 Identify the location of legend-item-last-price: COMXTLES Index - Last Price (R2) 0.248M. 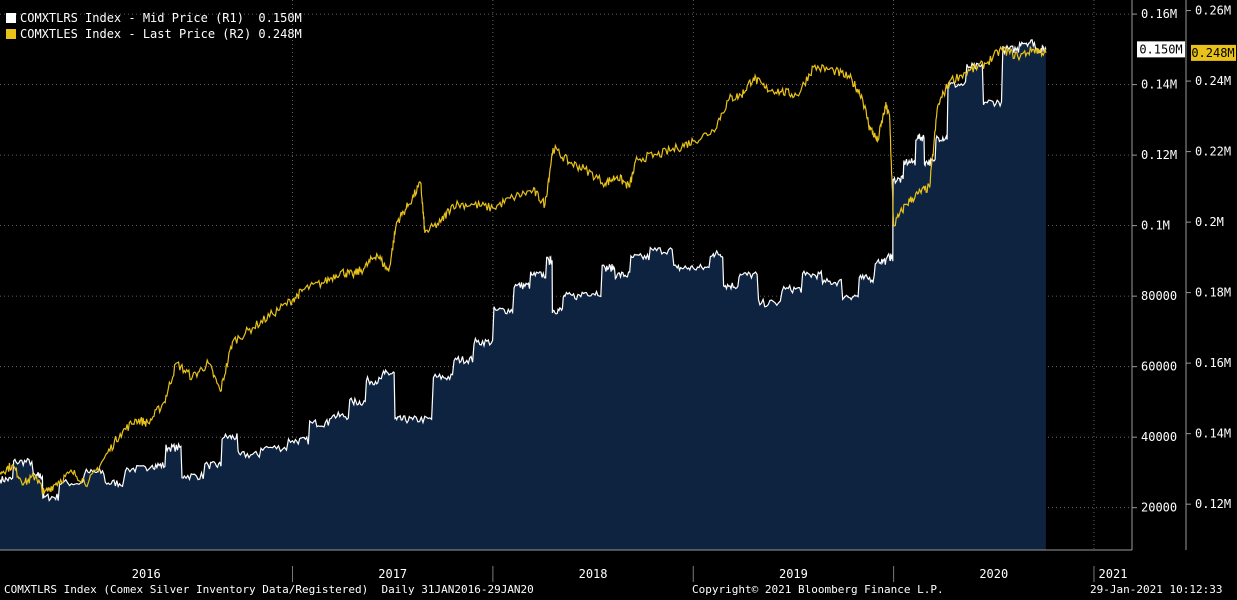
(154, 34).